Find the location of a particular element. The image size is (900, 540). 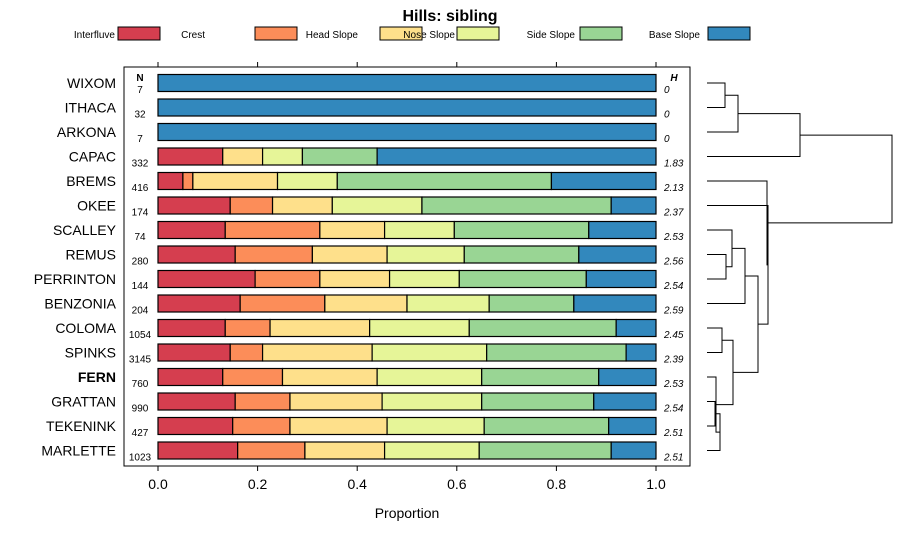

legend-label: Crest is located at coordinates (193, 35).